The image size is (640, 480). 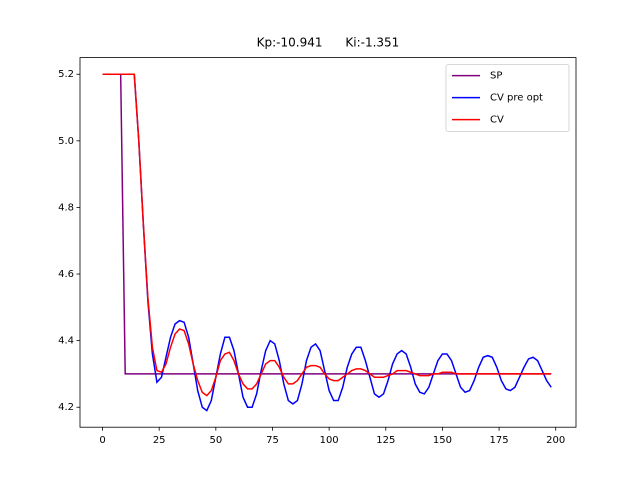 What do you see at coordinates (66, 74) in the screenshot?
I see `y-tick-label: 5.2` at bounding box center [66, 74].